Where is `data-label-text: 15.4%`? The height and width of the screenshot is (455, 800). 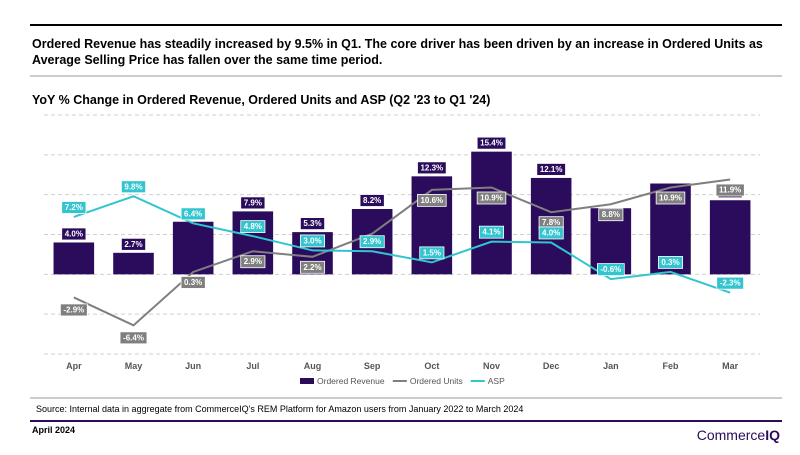
data-label-text: 15.4% is located at coordinates (491, 143).